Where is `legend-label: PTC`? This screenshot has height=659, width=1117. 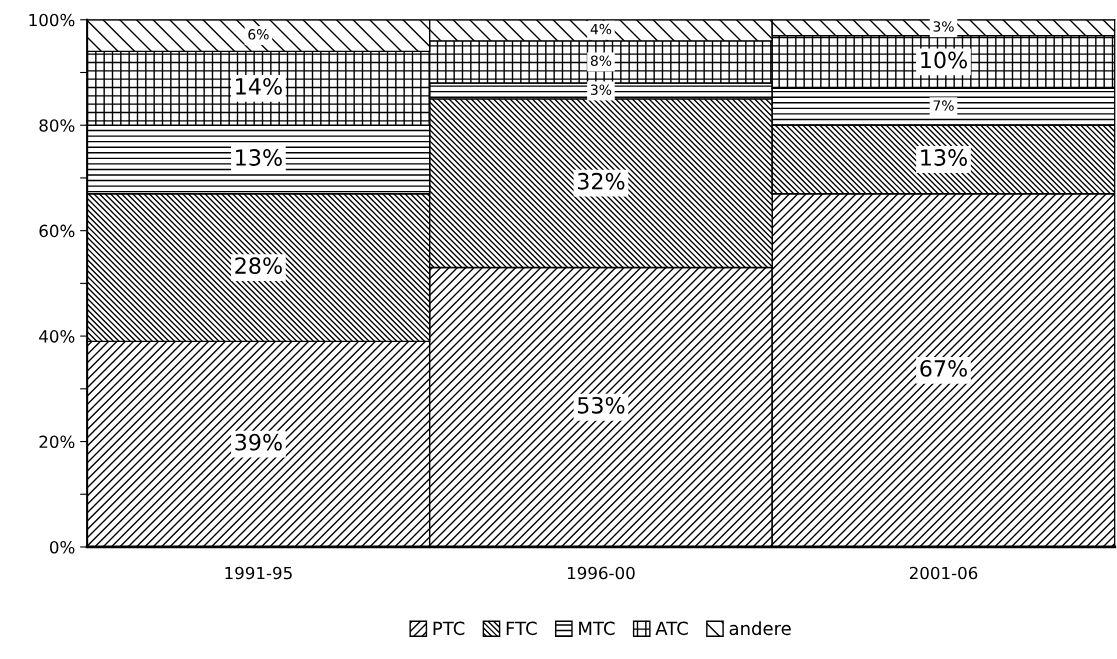
legend-label: PTC is located at coordinates (449, 628).